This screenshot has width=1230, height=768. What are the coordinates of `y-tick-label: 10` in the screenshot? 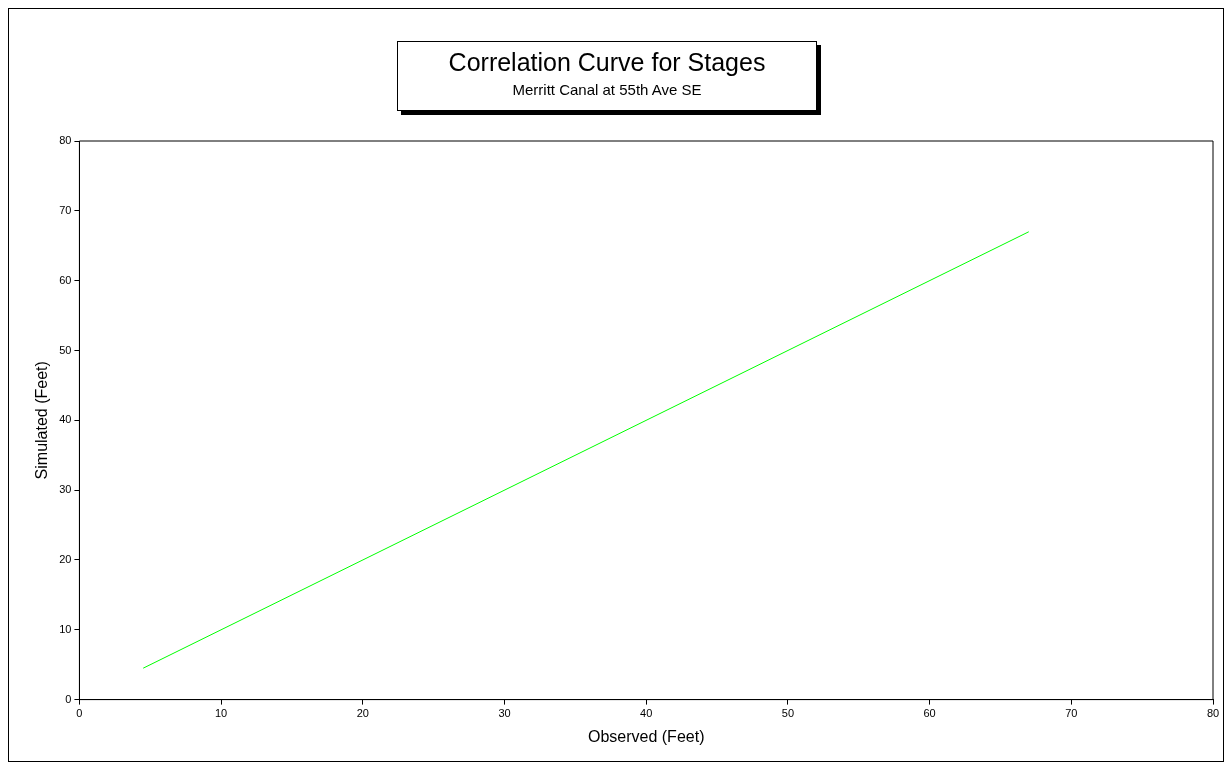 It's located at (65, 628).